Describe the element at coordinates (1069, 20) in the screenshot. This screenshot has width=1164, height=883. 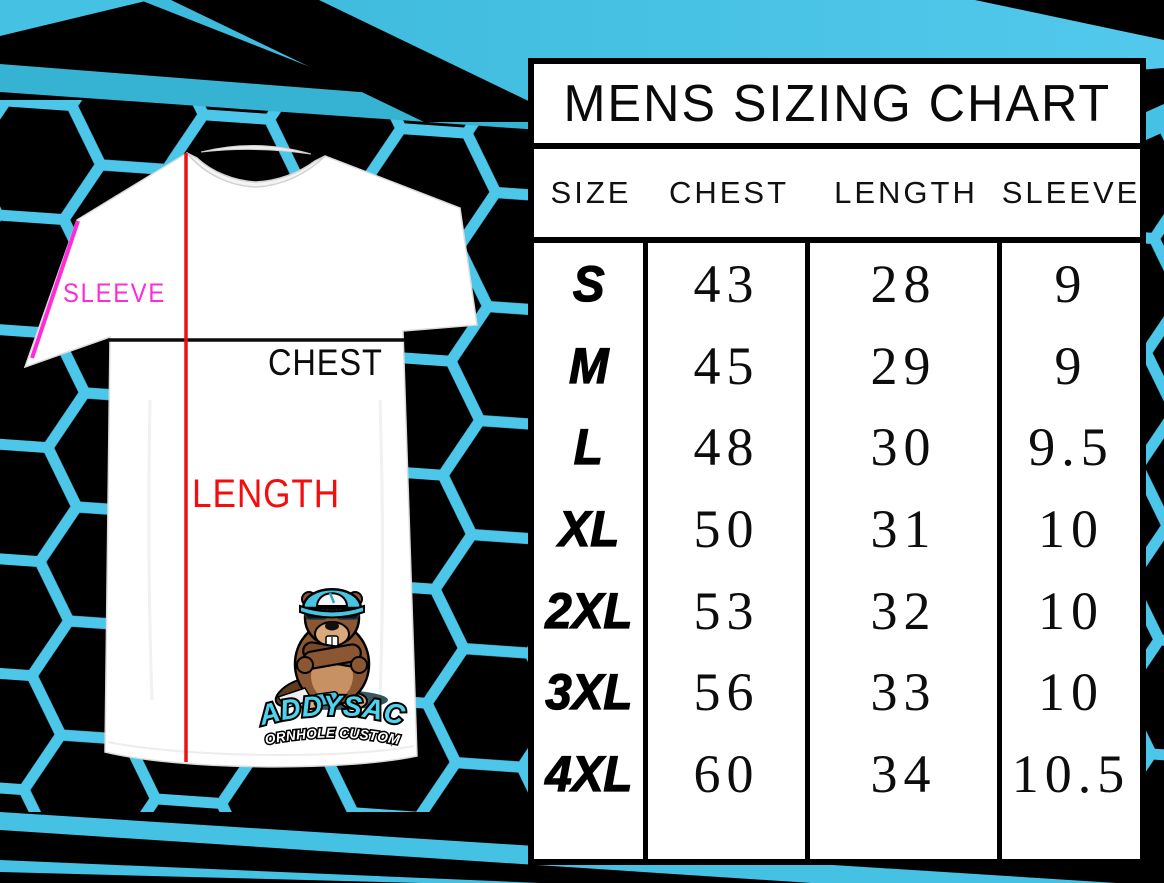
I see `top-black-stripe-right` at that location.